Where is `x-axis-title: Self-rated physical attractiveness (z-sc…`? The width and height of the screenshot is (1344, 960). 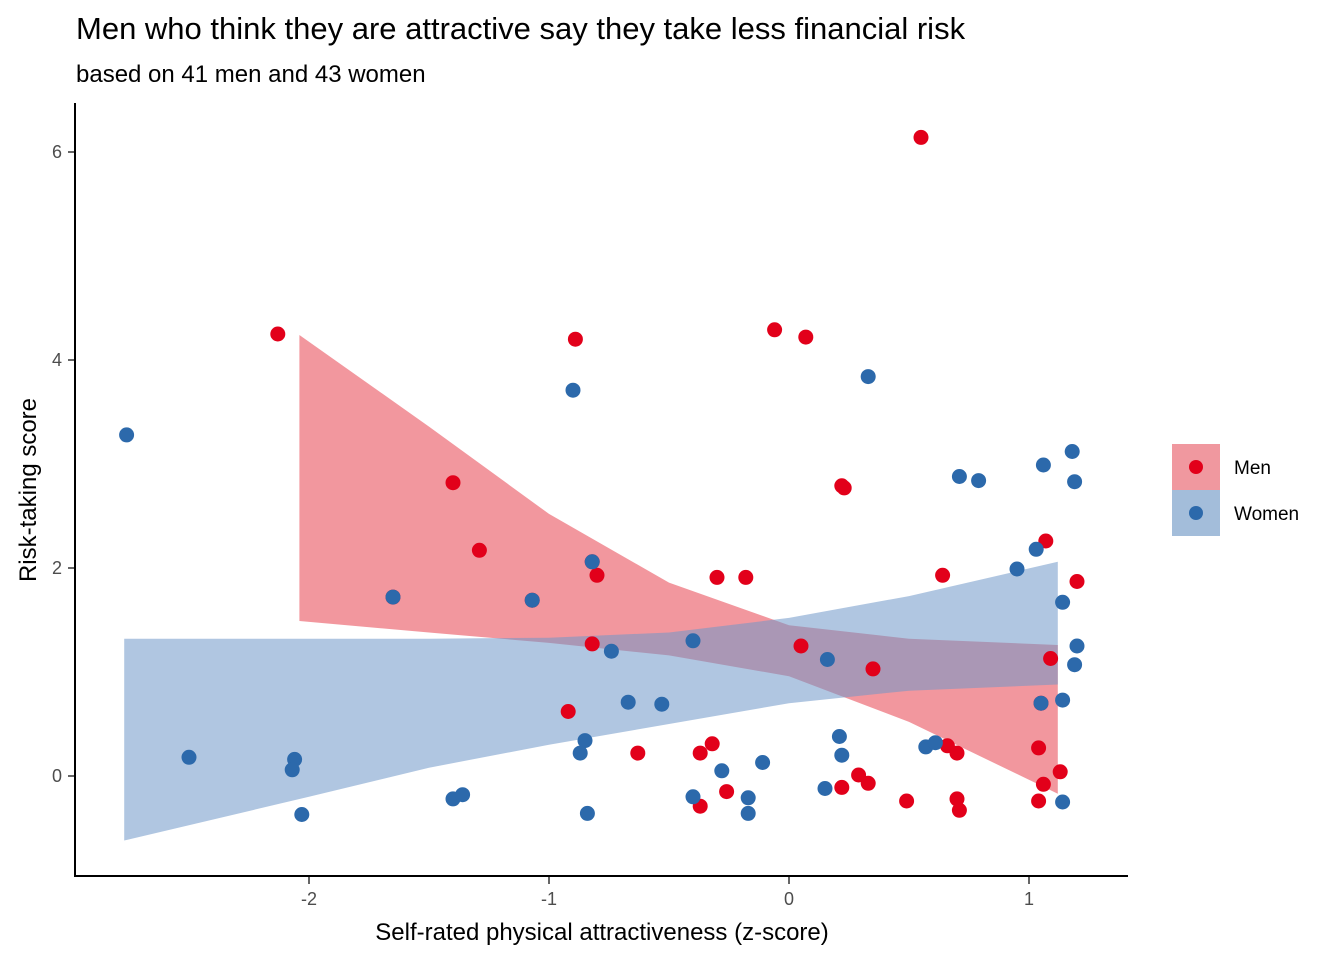
x-axis-title: Self-rated physical attractiveness (z-sc… is located at coordinates (602, 932).